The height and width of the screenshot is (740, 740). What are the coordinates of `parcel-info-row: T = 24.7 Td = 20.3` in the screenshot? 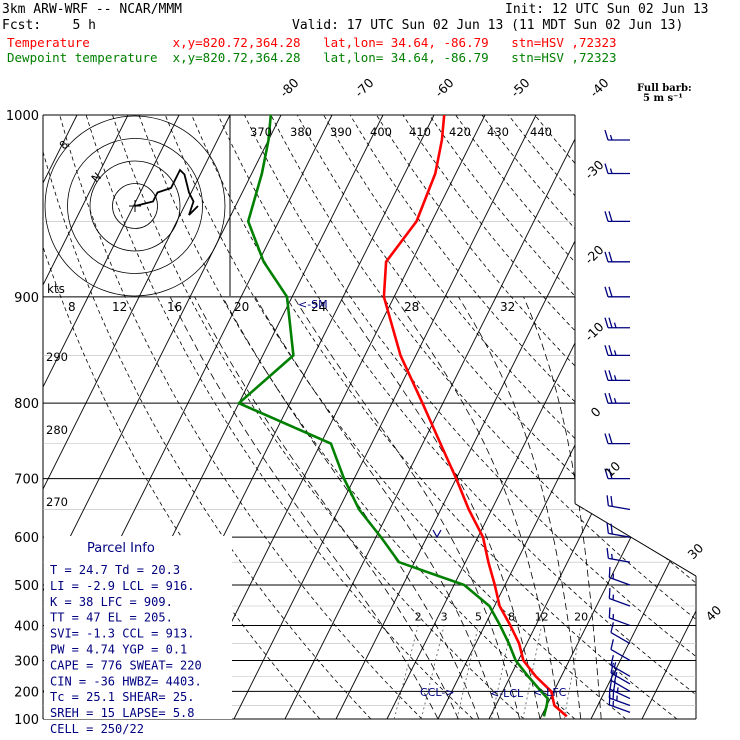 It's located at (115, 570).